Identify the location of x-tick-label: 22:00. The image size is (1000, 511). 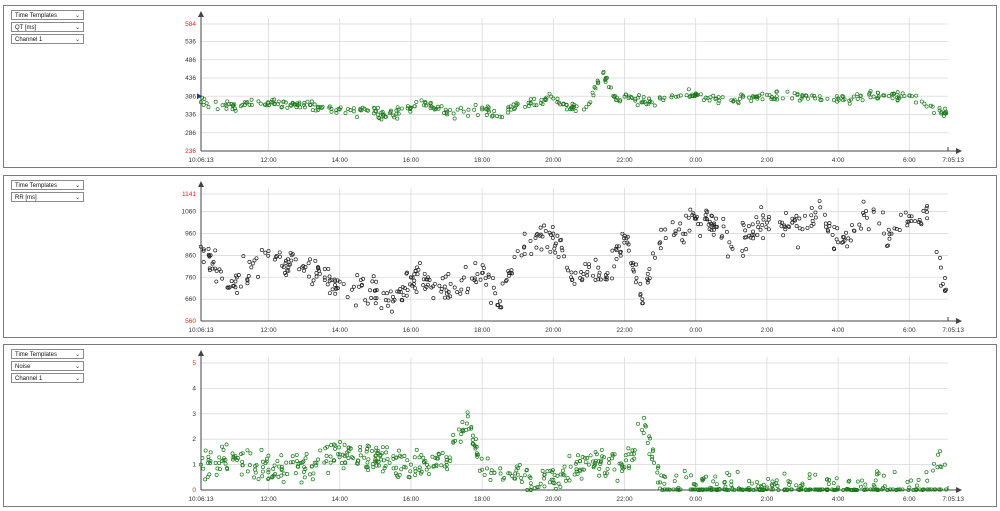
(624, 160).